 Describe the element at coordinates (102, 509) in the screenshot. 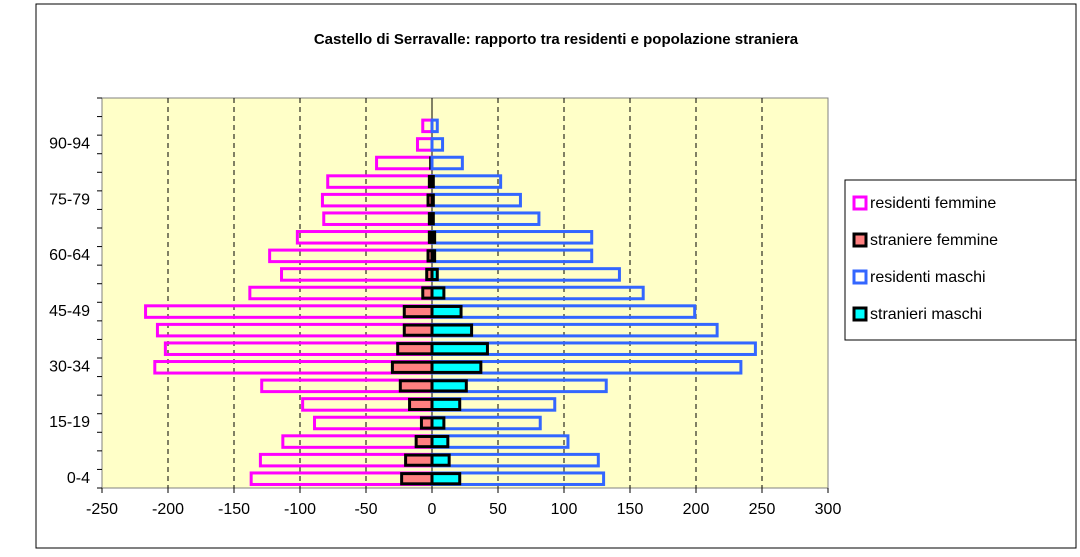

I see `x-tick-label: -250` at that location.